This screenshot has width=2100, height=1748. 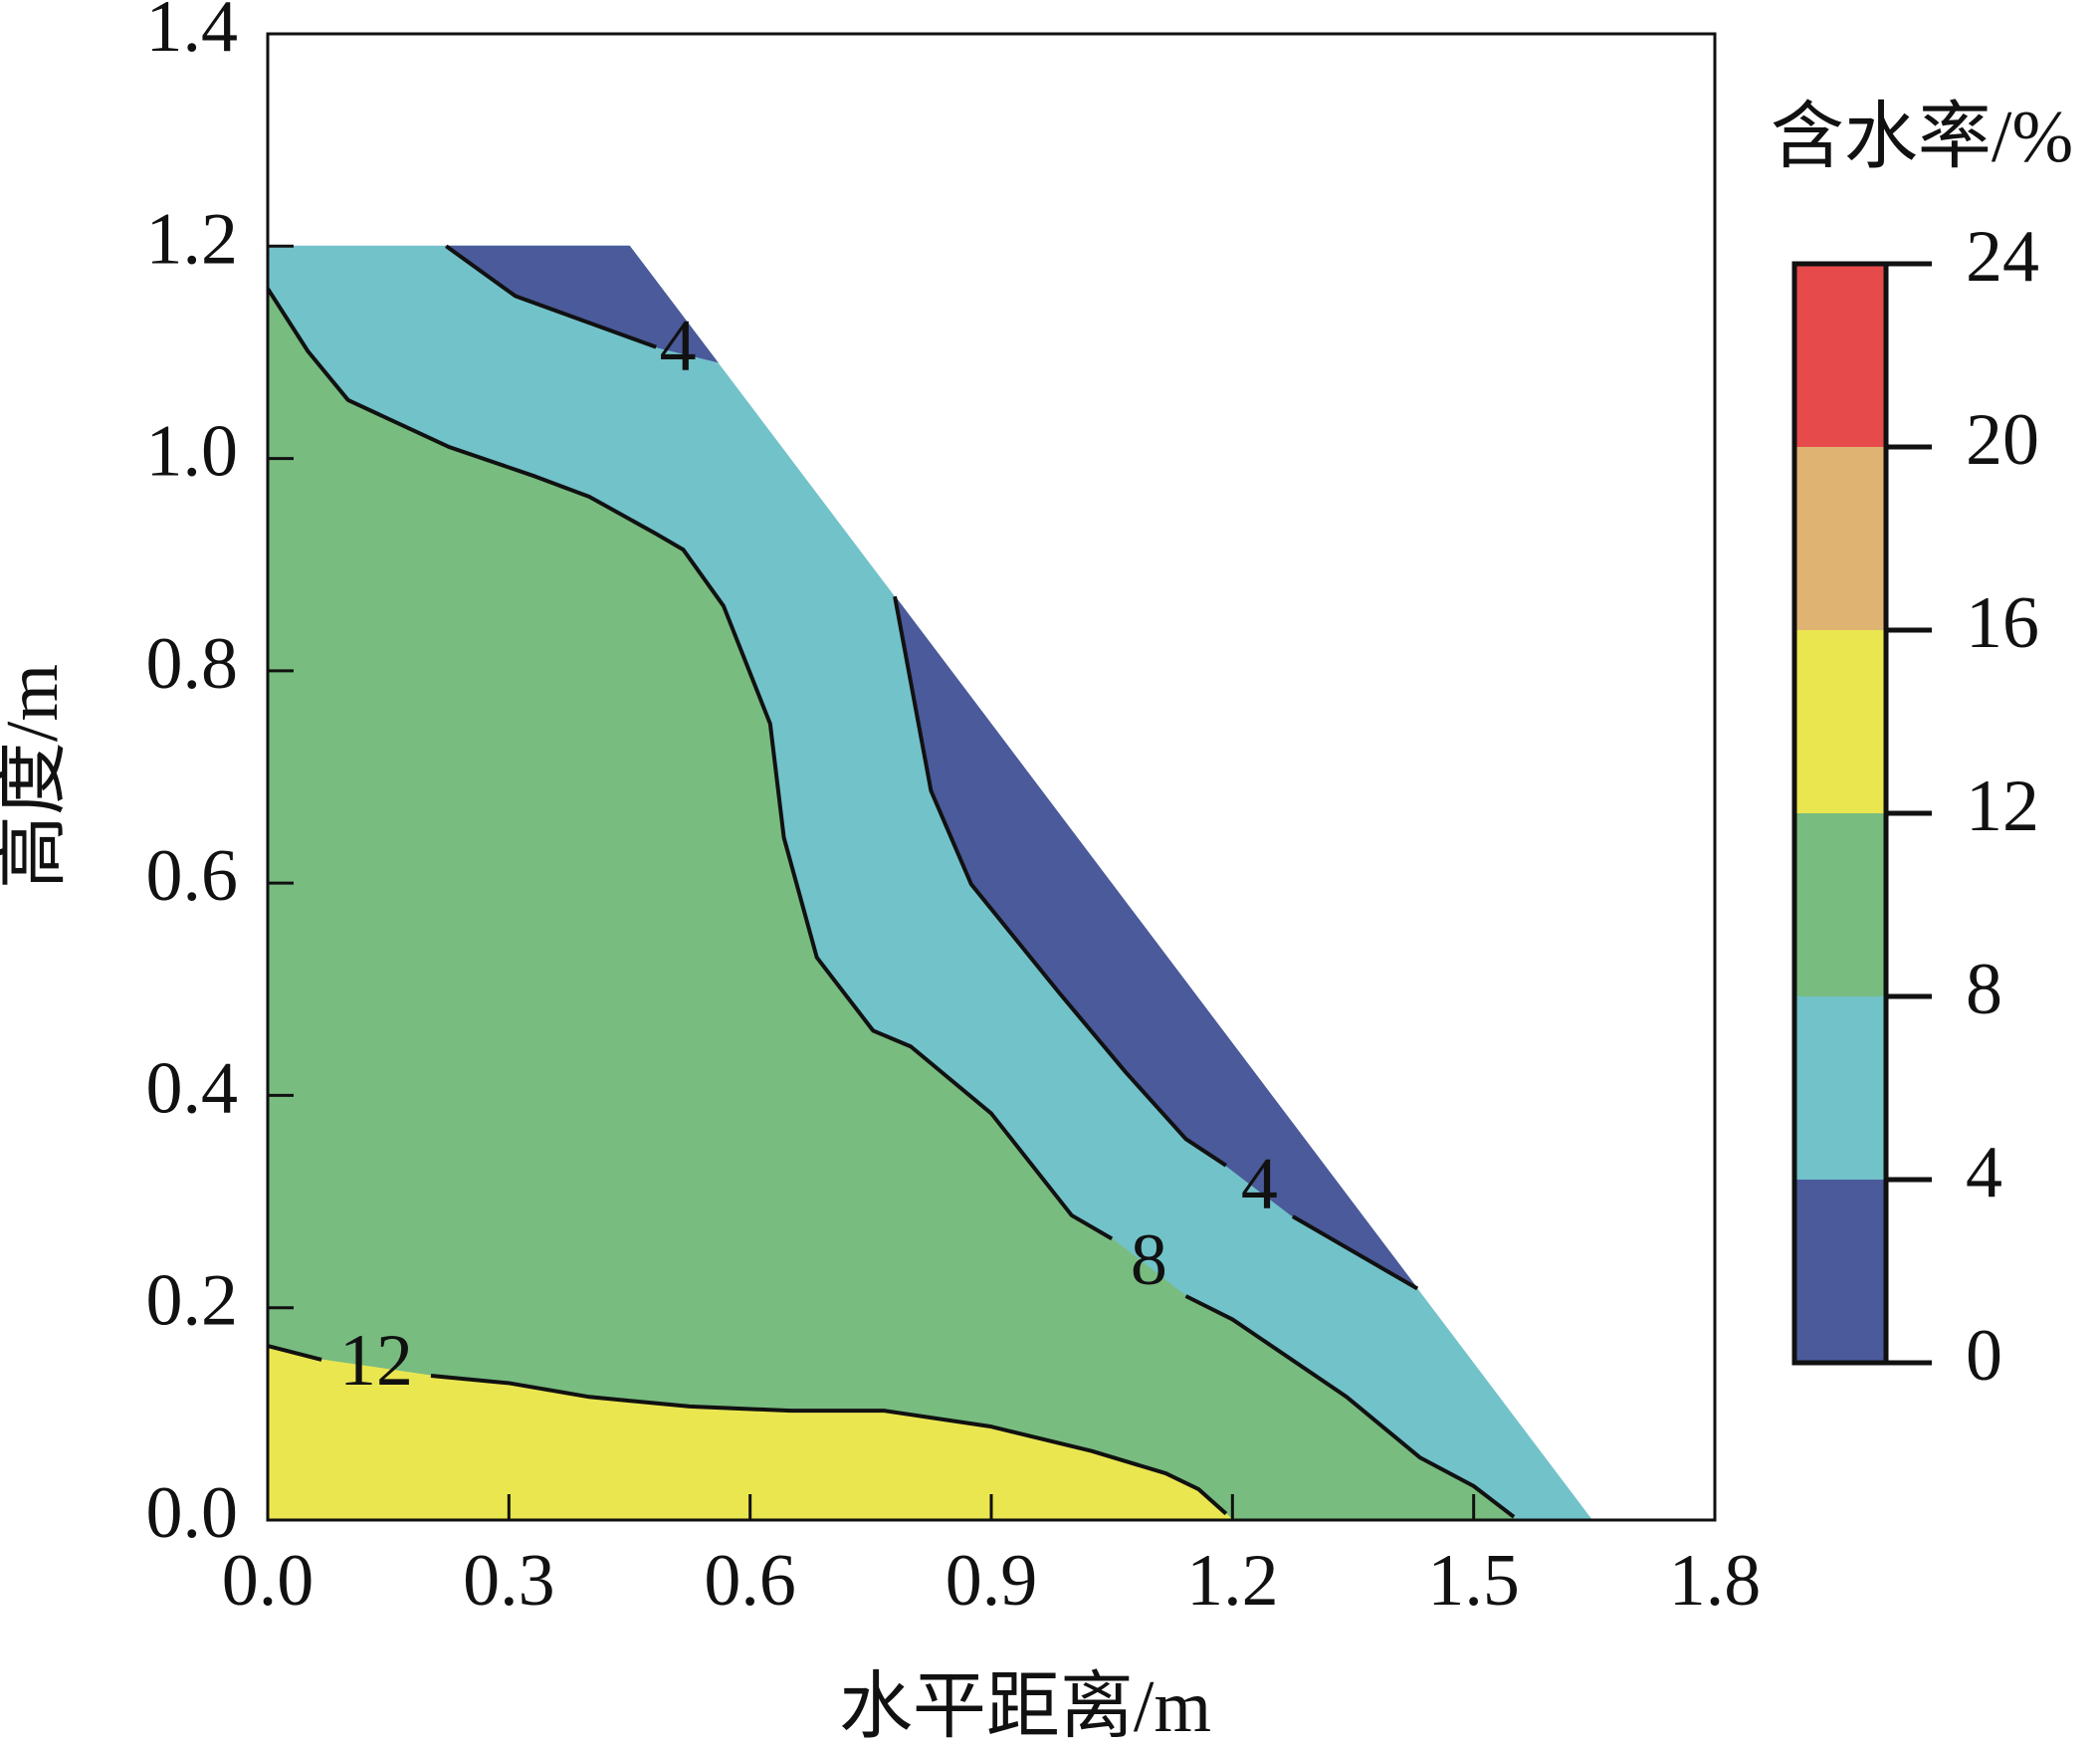 What do you see at coordinates (192, 664) in the screenshot?
I see `y-tick-label: 0.8` at bounding box center [192, 664].